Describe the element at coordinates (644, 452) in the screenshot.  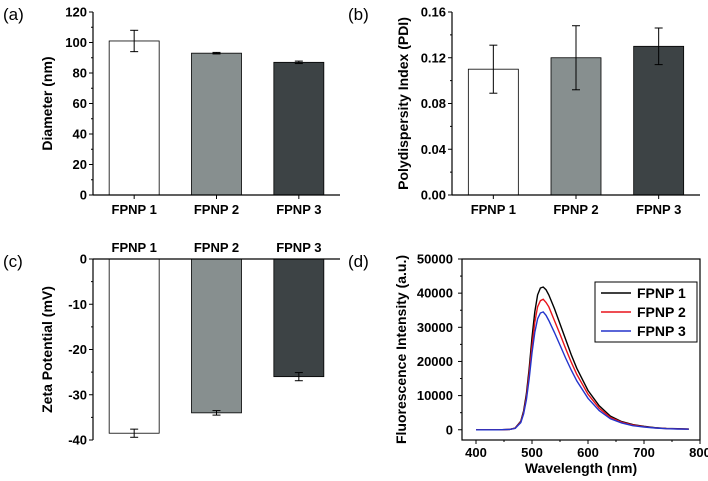
I see `x-tick-label-4: 700` at that location.